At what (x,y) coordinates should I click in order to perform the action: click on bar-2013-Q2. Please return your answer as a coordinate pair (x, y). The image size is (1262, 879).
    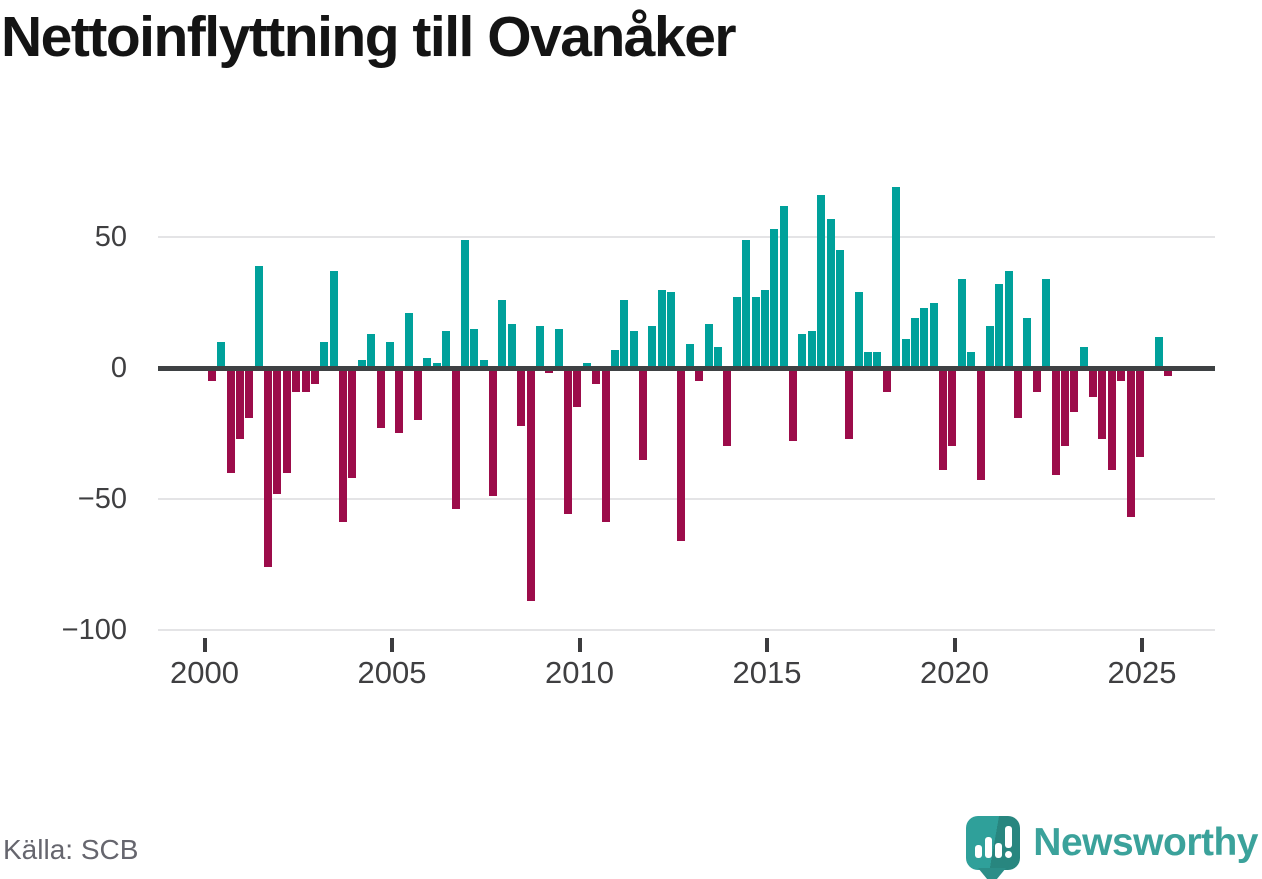
    Looking at the image, I should click on (708, 345).